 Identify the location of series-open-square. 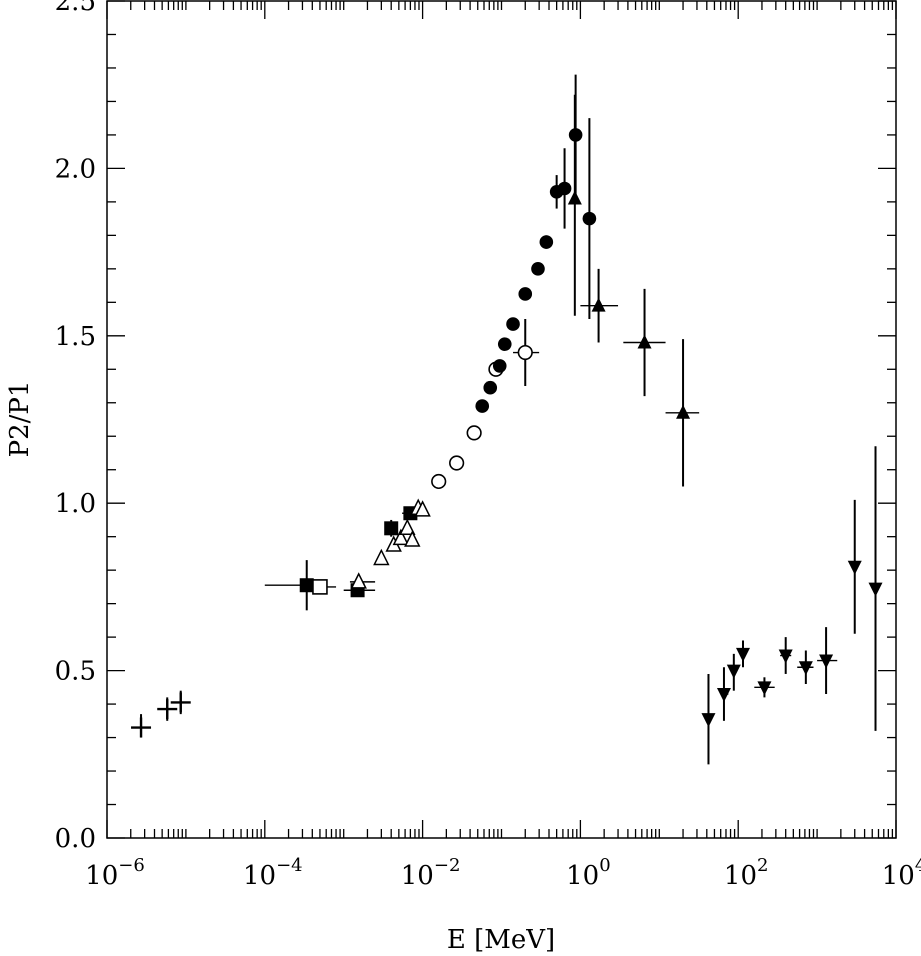
(319, 587).